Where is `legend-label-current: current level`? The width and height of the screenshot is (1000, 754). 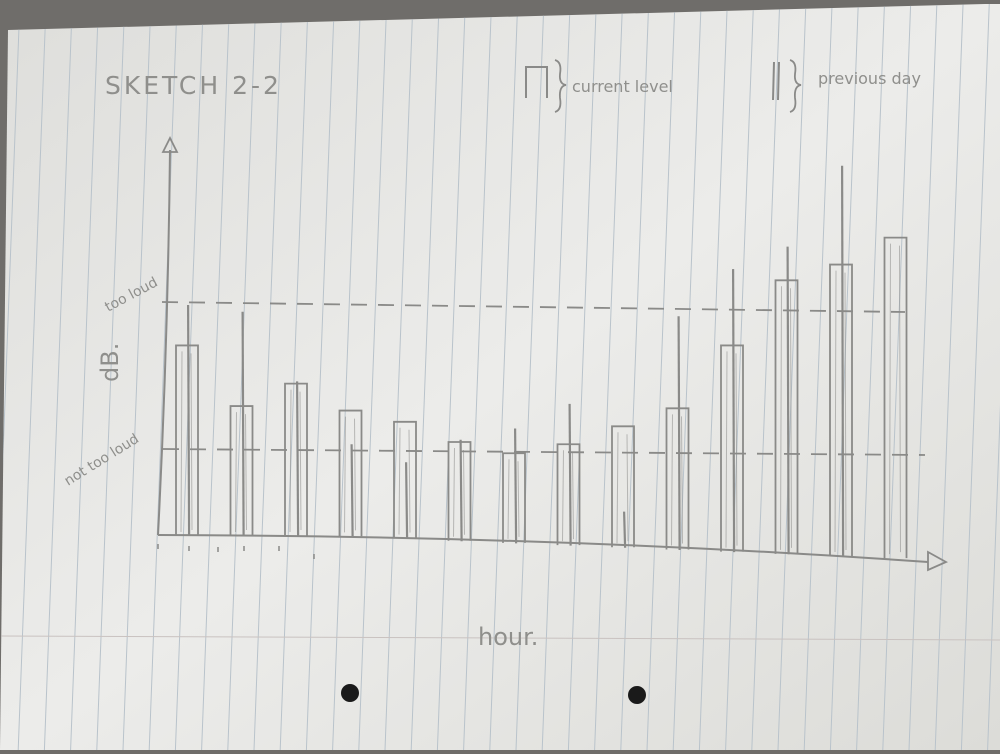 legend-label-current: current level is located at coordinates (622, 86).